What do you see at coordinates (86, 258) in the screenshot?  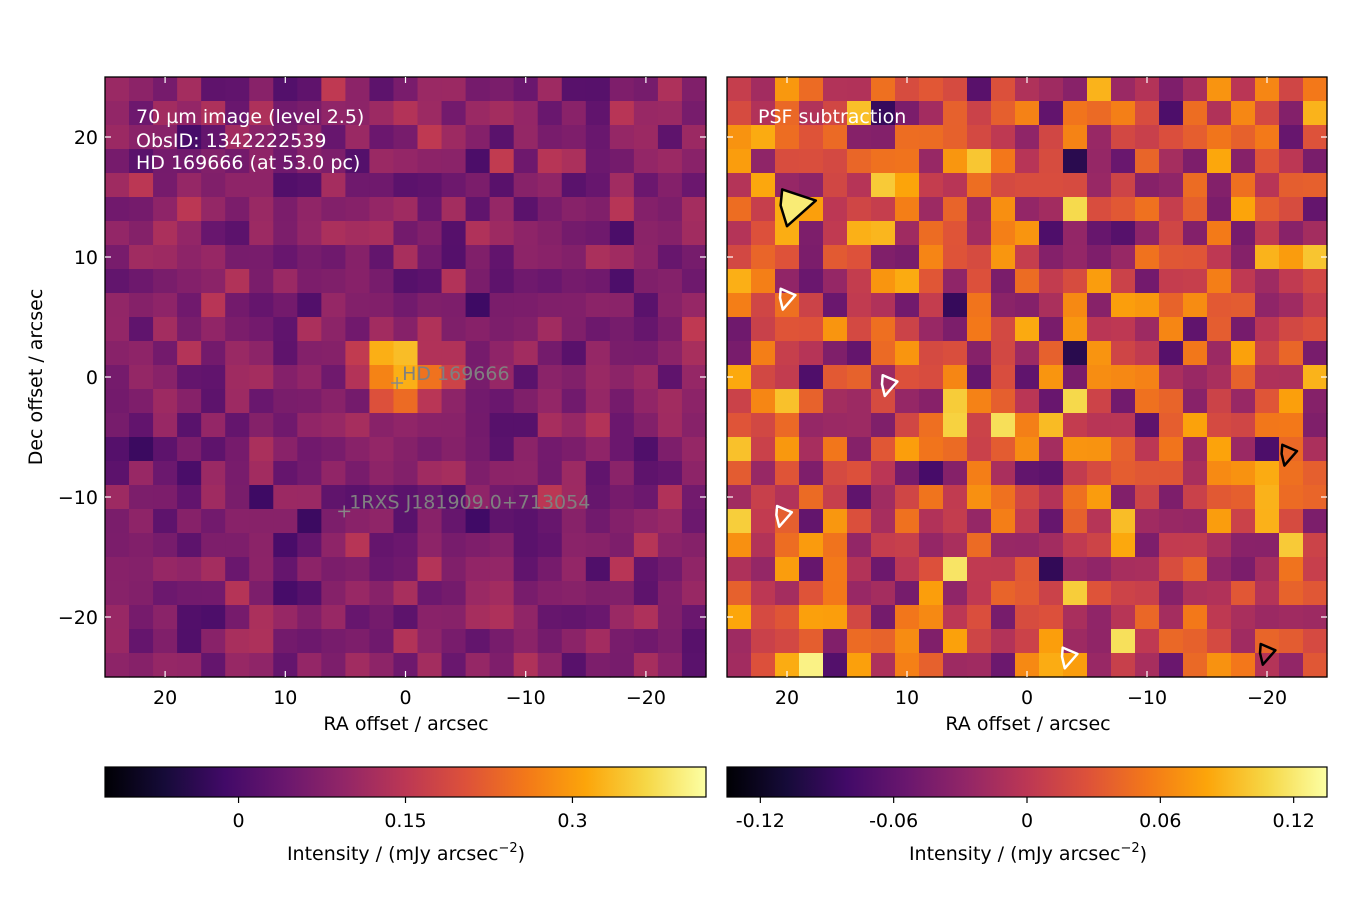 I see `y-tick-label: 10` at bounding box center [86, 258].